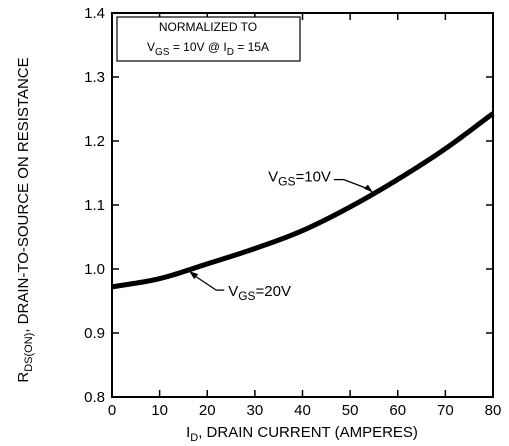 The image size is (509, 446). I want to click on annotations: VGS=10V VGS=20V, so click(281, 236).